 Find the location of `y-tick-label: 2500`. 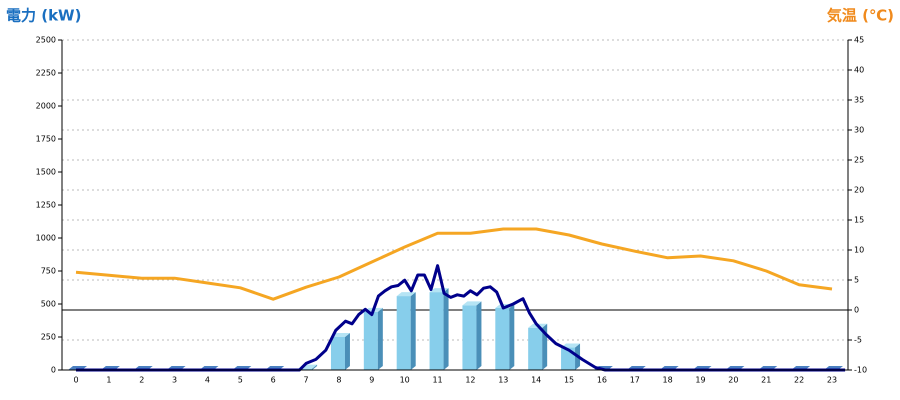

y-tick-label: 2500 is located at coordinates (46, 40).